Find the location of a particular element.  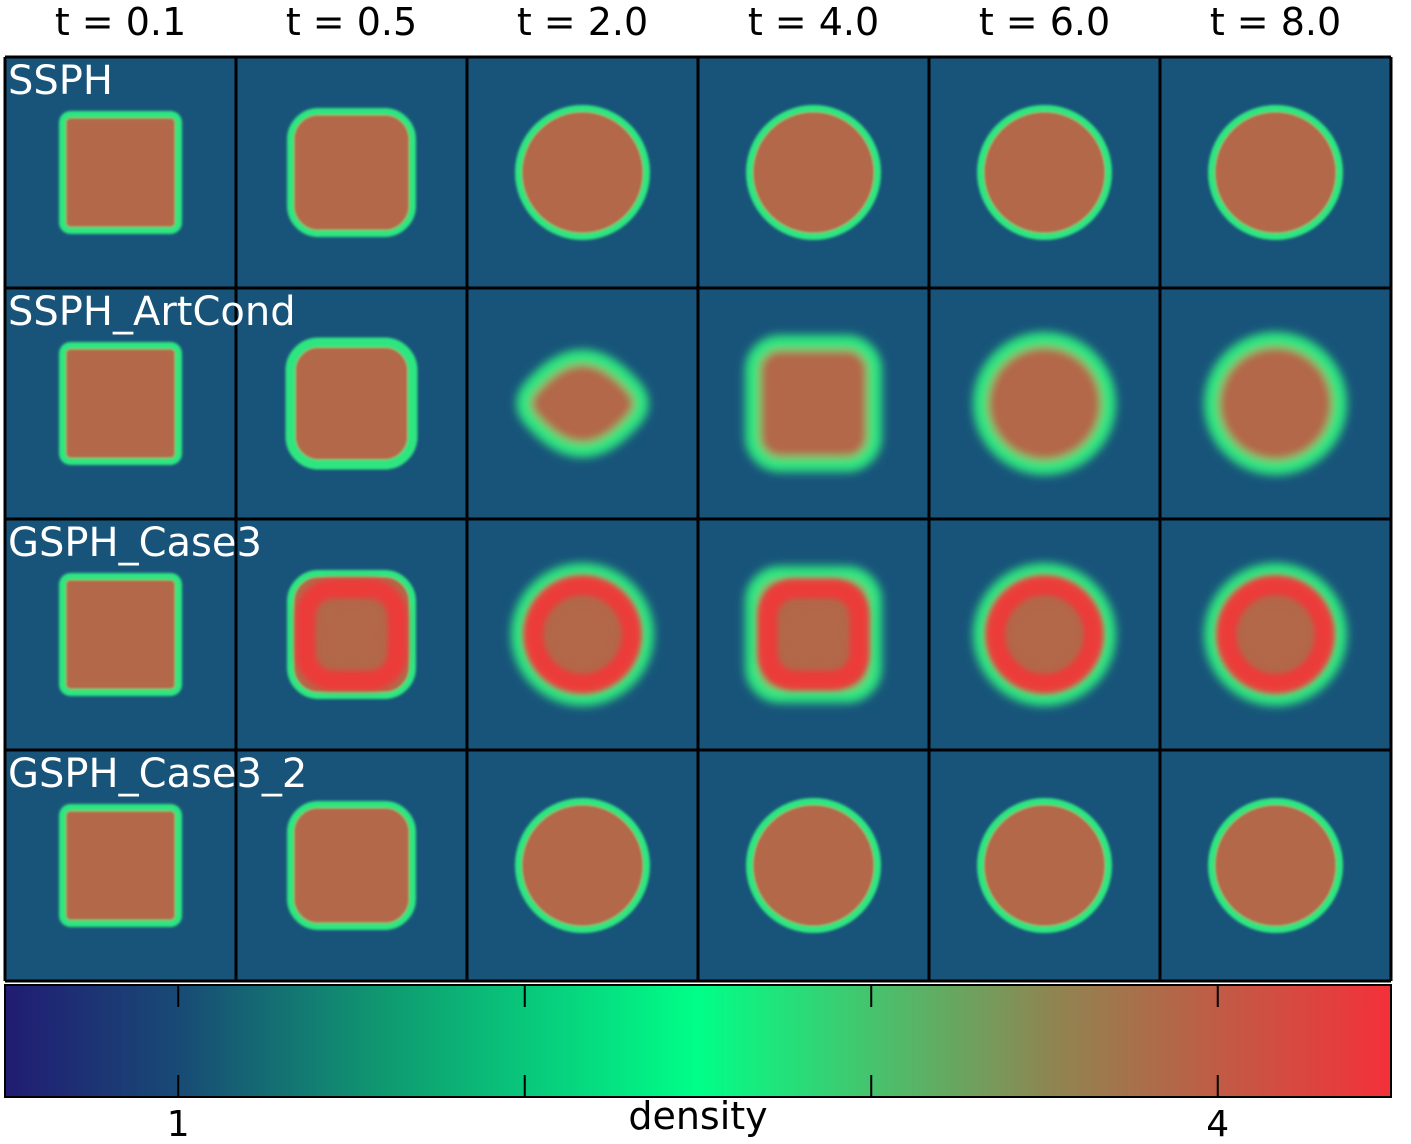

colorbar-tick-label: 1 is located at coordinates (178, 1124).